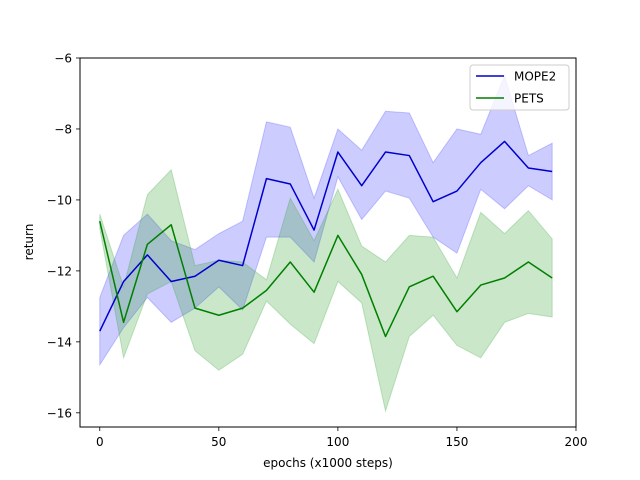 The width and height of the screenshot is (640, 480). Describe the element at coordinates (63, 236) in the screenshot. I see `y-axis-ticks: −16 −14 −12 −10 −8 −6` at that location.